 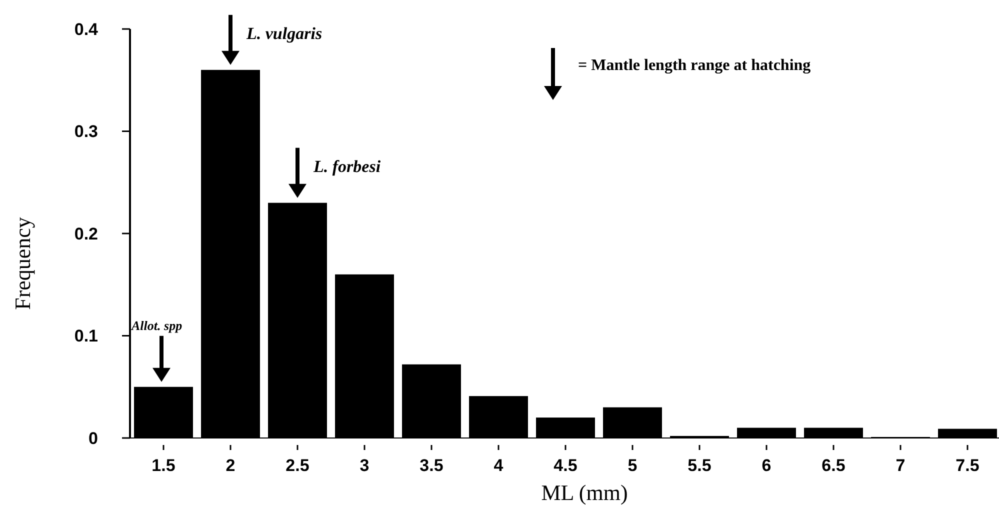 What do you see at coordinates (968, 465) in the screenshot?
I see `x-tick-label: 7.5` at bounding box center [968, 465].